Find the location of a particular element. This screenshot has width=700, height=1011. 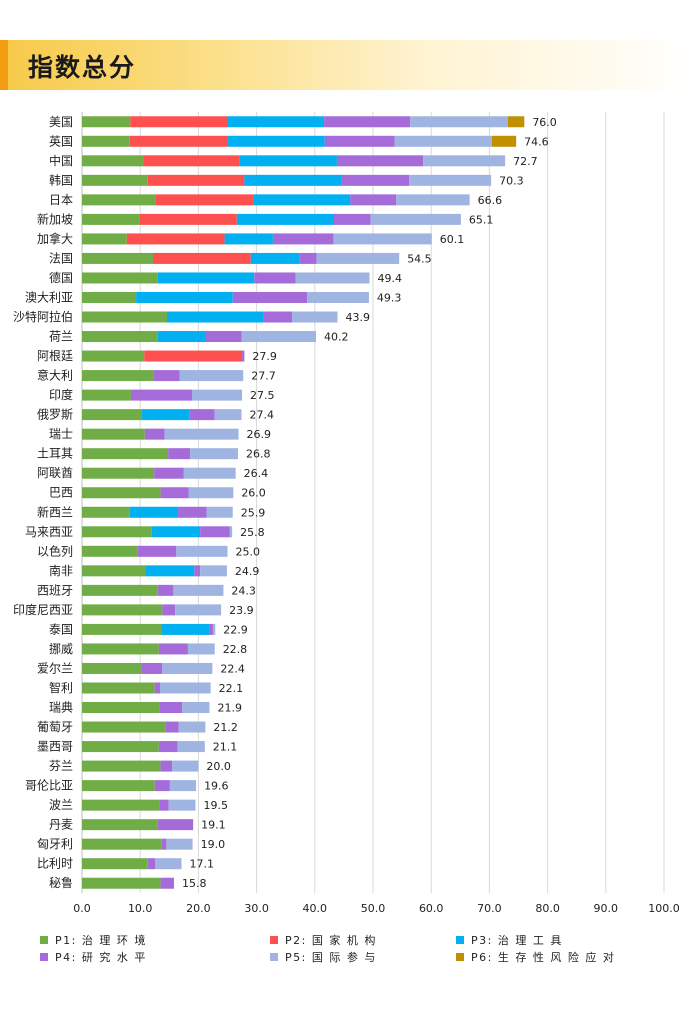

total-value-label: 26.4 is located at coordinates (256, 473).